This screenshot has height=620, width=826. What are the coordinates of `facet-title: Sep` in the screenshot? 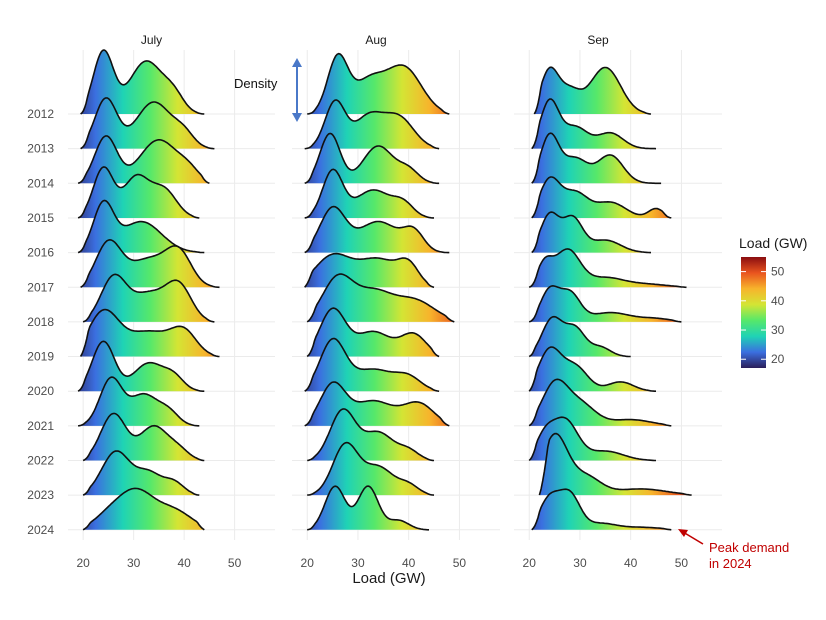 It's located at (598, 40).